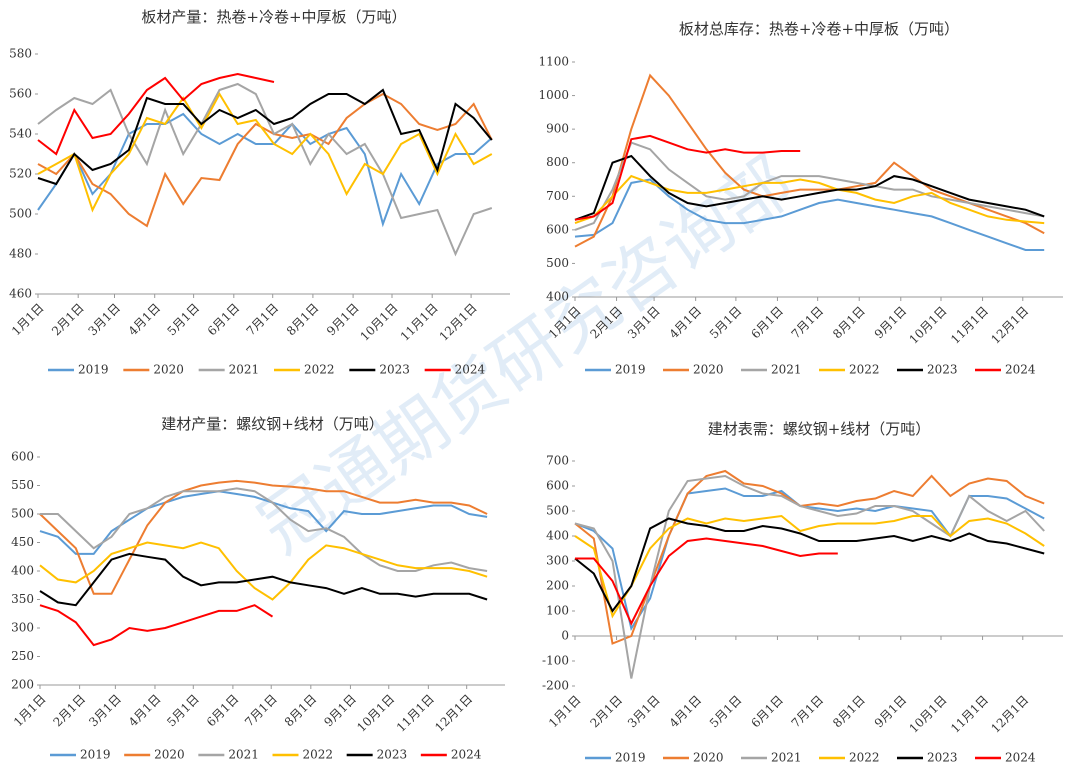  I want to click on y-tick-label: 580, so click(20, 54).